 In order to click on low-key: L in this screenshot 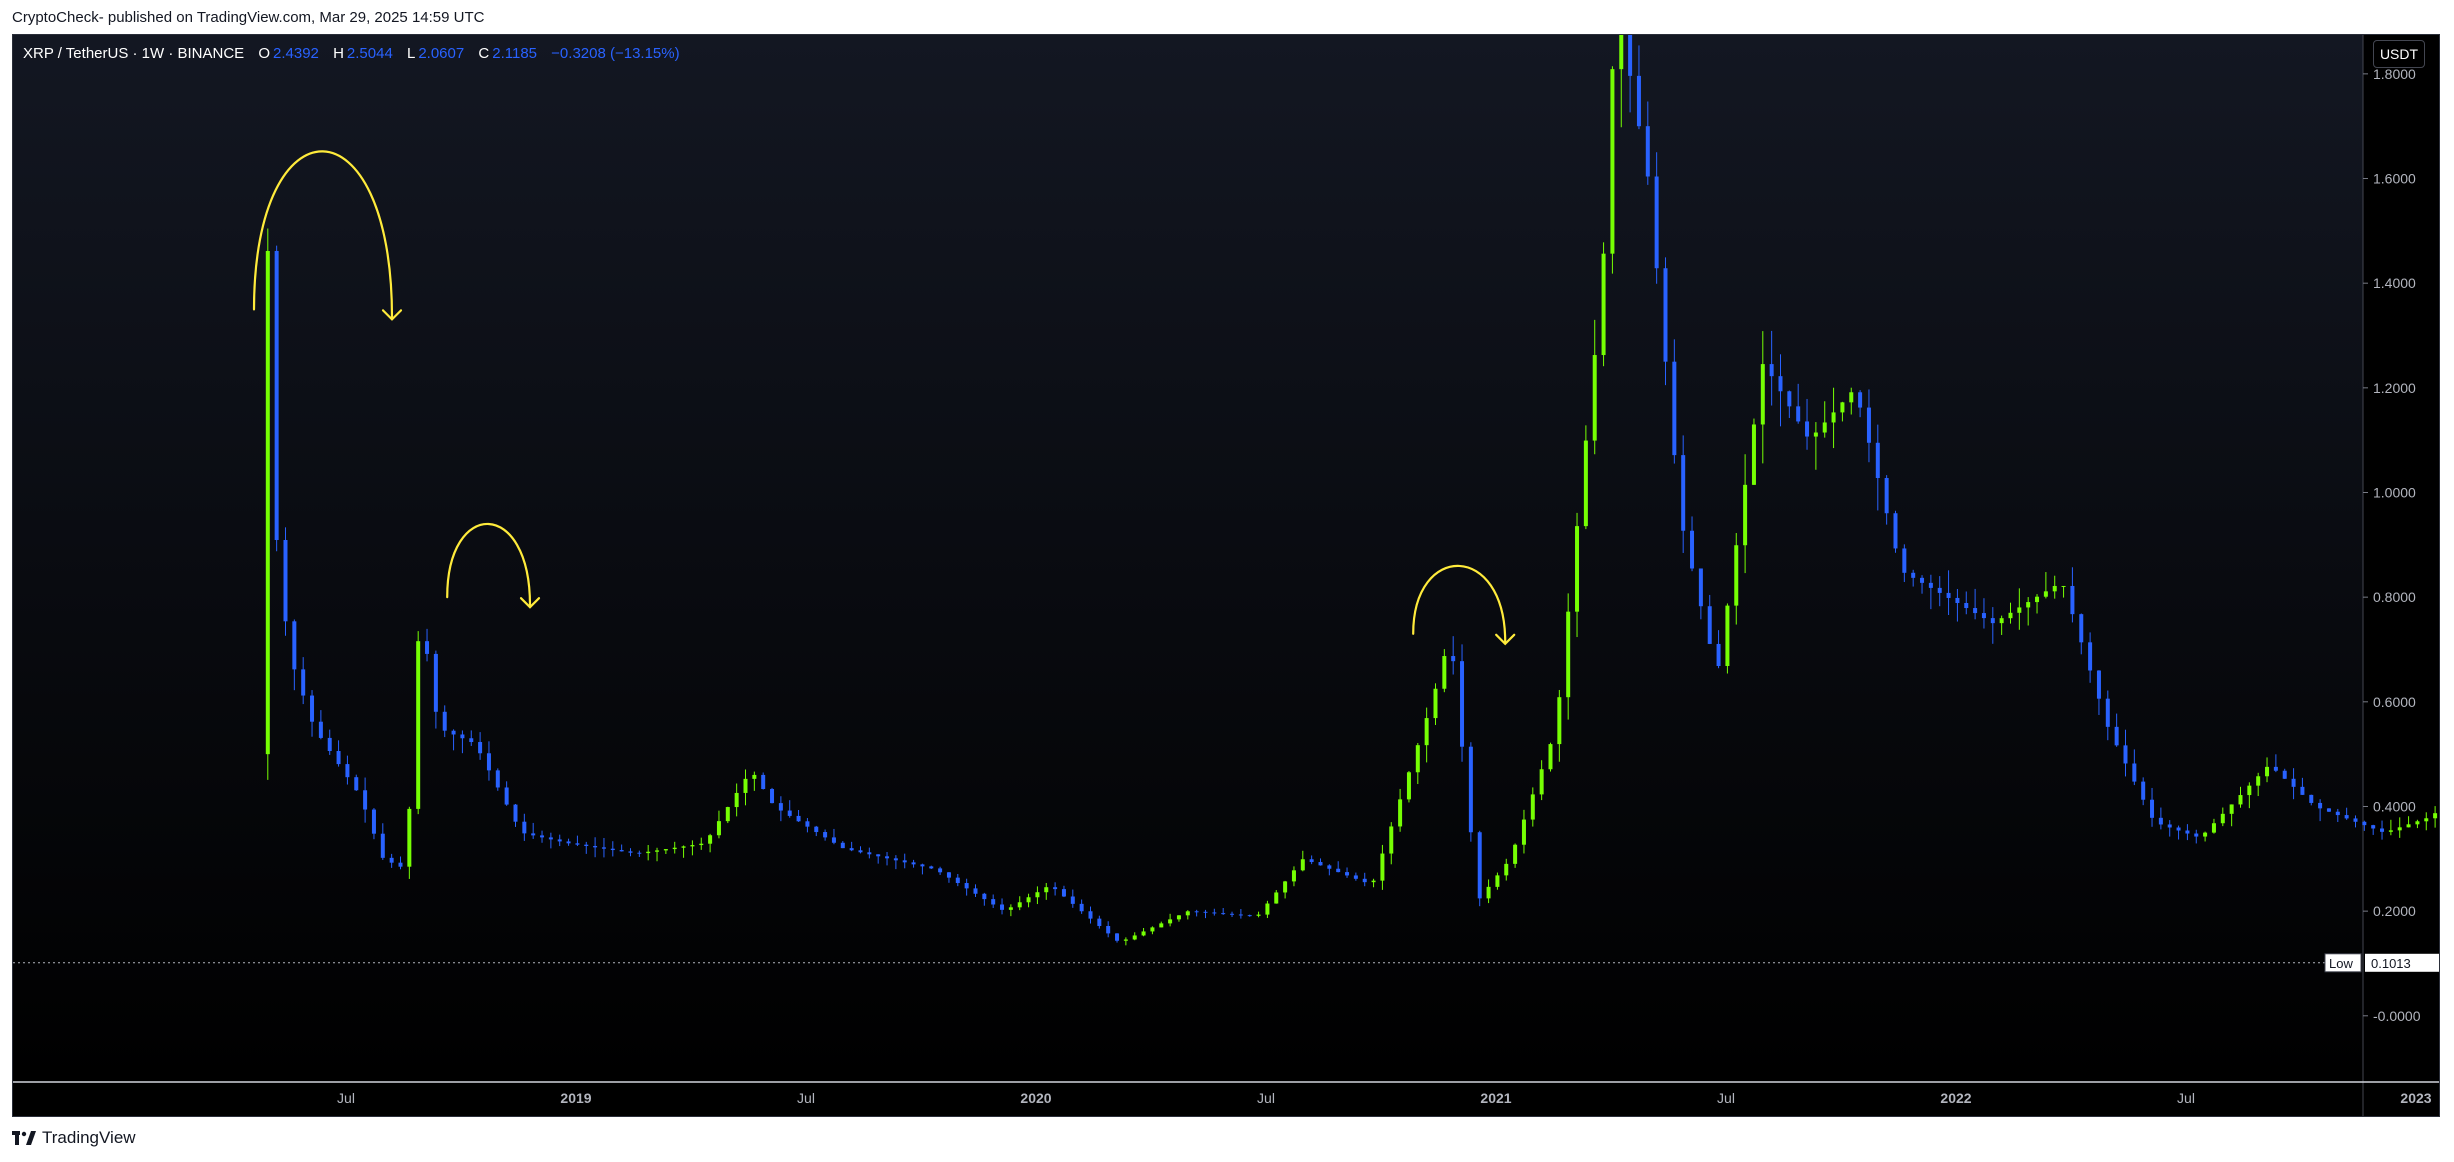, I will do `click(411, 53)`.